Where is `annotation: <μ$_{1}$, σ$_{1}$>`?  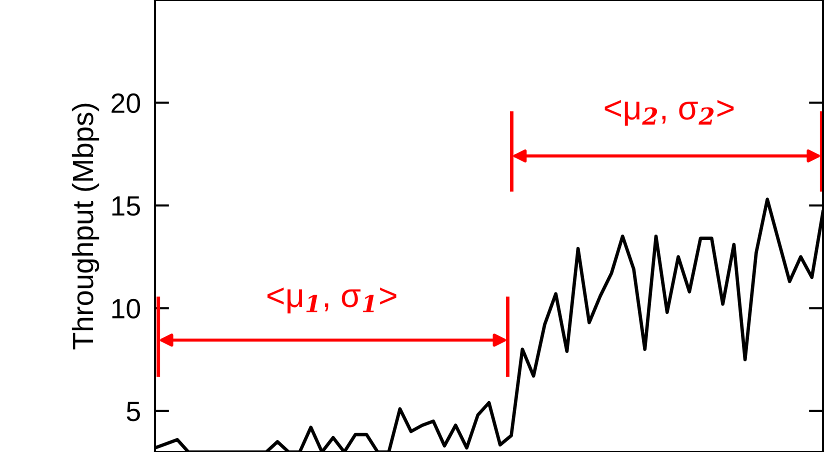 annotation: <μ$_{1}$, σ$_{1}$> is located at coordinates (332, 301).